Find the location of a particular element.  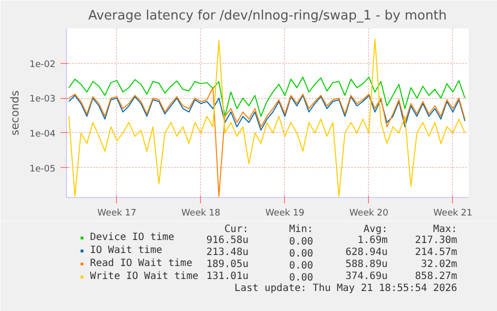

text: 374.69u is located at coordinates (366, 276).